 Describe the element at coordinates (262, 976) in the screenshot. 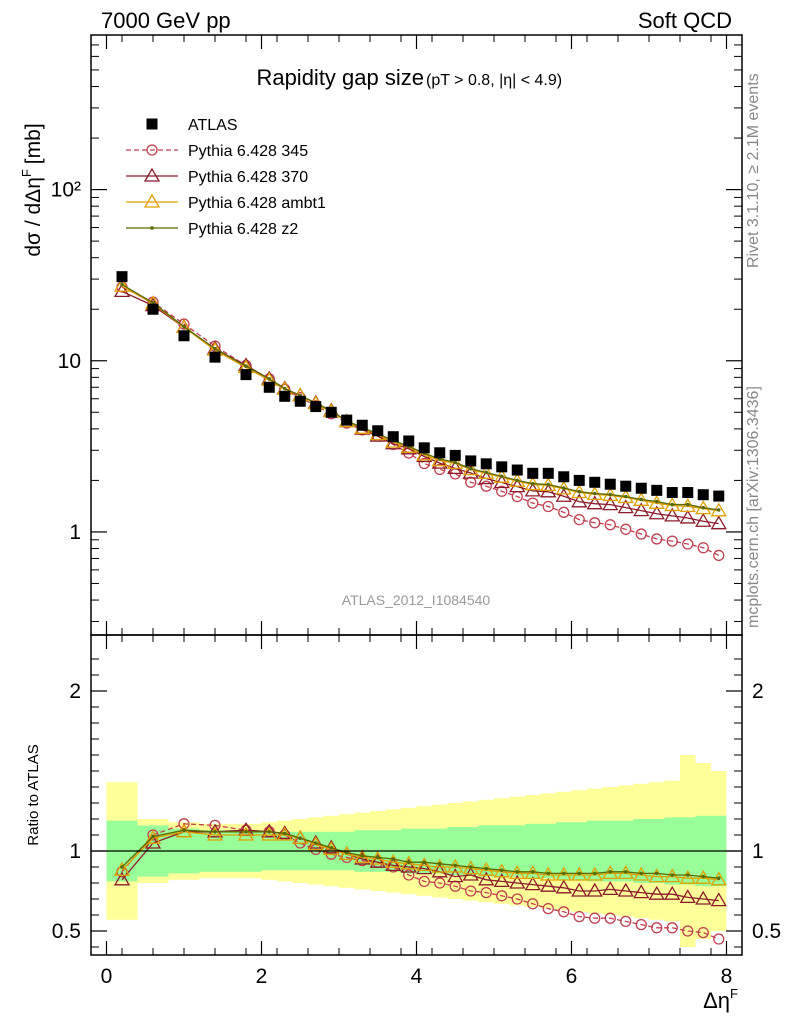

I see `x-tick-label: 2` at that location.